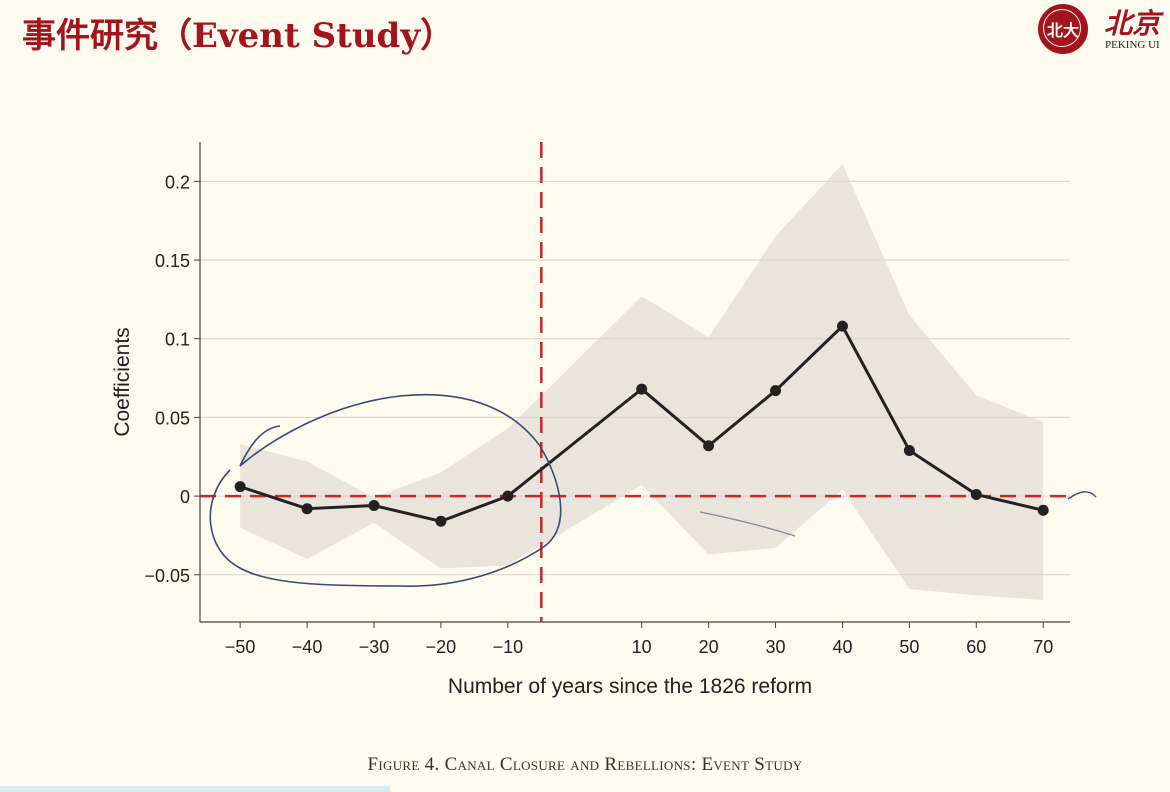 The height and width of the screenshot is (792, 1170). What do you see at coordinates (747, 524) in the screenshot?
I see `pen-stroke-annotation` at bounding box center [747, 524].